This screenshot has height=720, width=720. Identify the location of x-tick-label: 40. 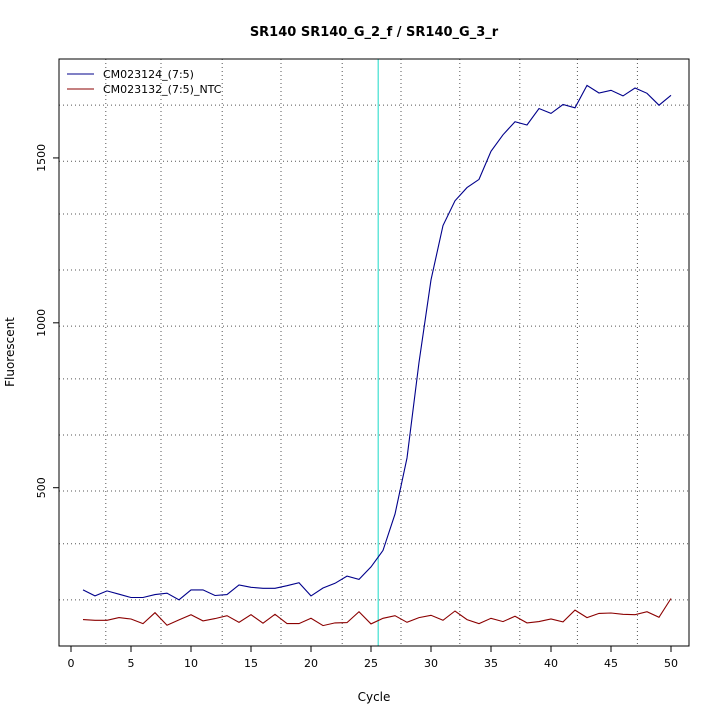
(551, 663).